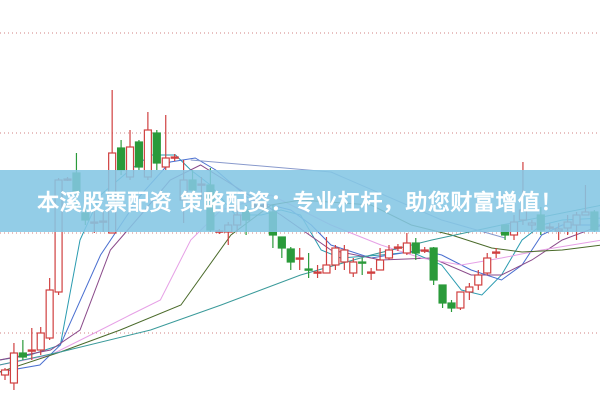 The image size is (600, 400). Describe the element at coordinates (300, 203) in the screenshot. I see `banner-text: 本溪股票配资 策略配资：专业杠杆，助您财富增值！` at that location.